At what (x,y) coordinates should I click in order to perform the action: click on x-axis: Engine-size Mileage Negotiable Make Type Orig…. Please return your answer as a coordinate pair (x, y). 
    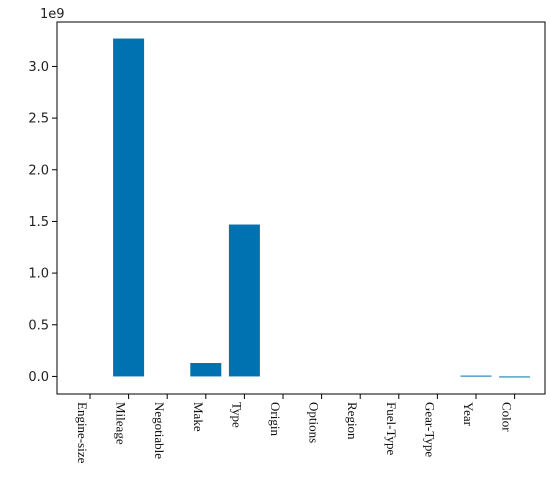
    Looking at the image, I should click on (295, 429).